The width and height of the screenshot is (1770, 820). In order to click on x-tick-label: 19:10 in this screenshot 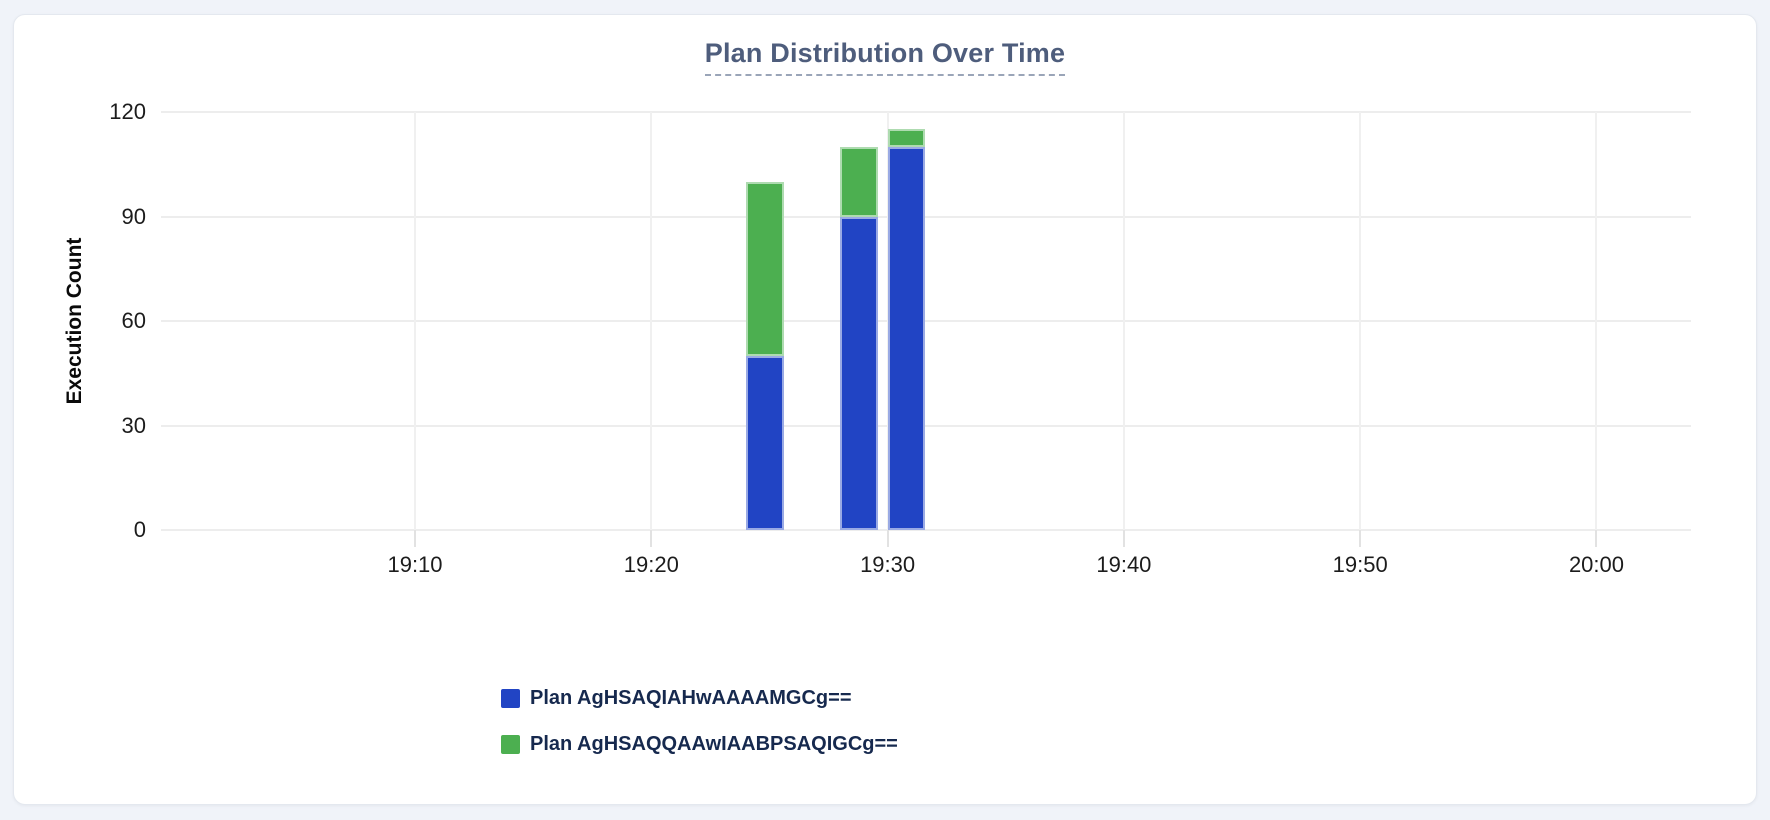, I will do `click(415, 564)`.